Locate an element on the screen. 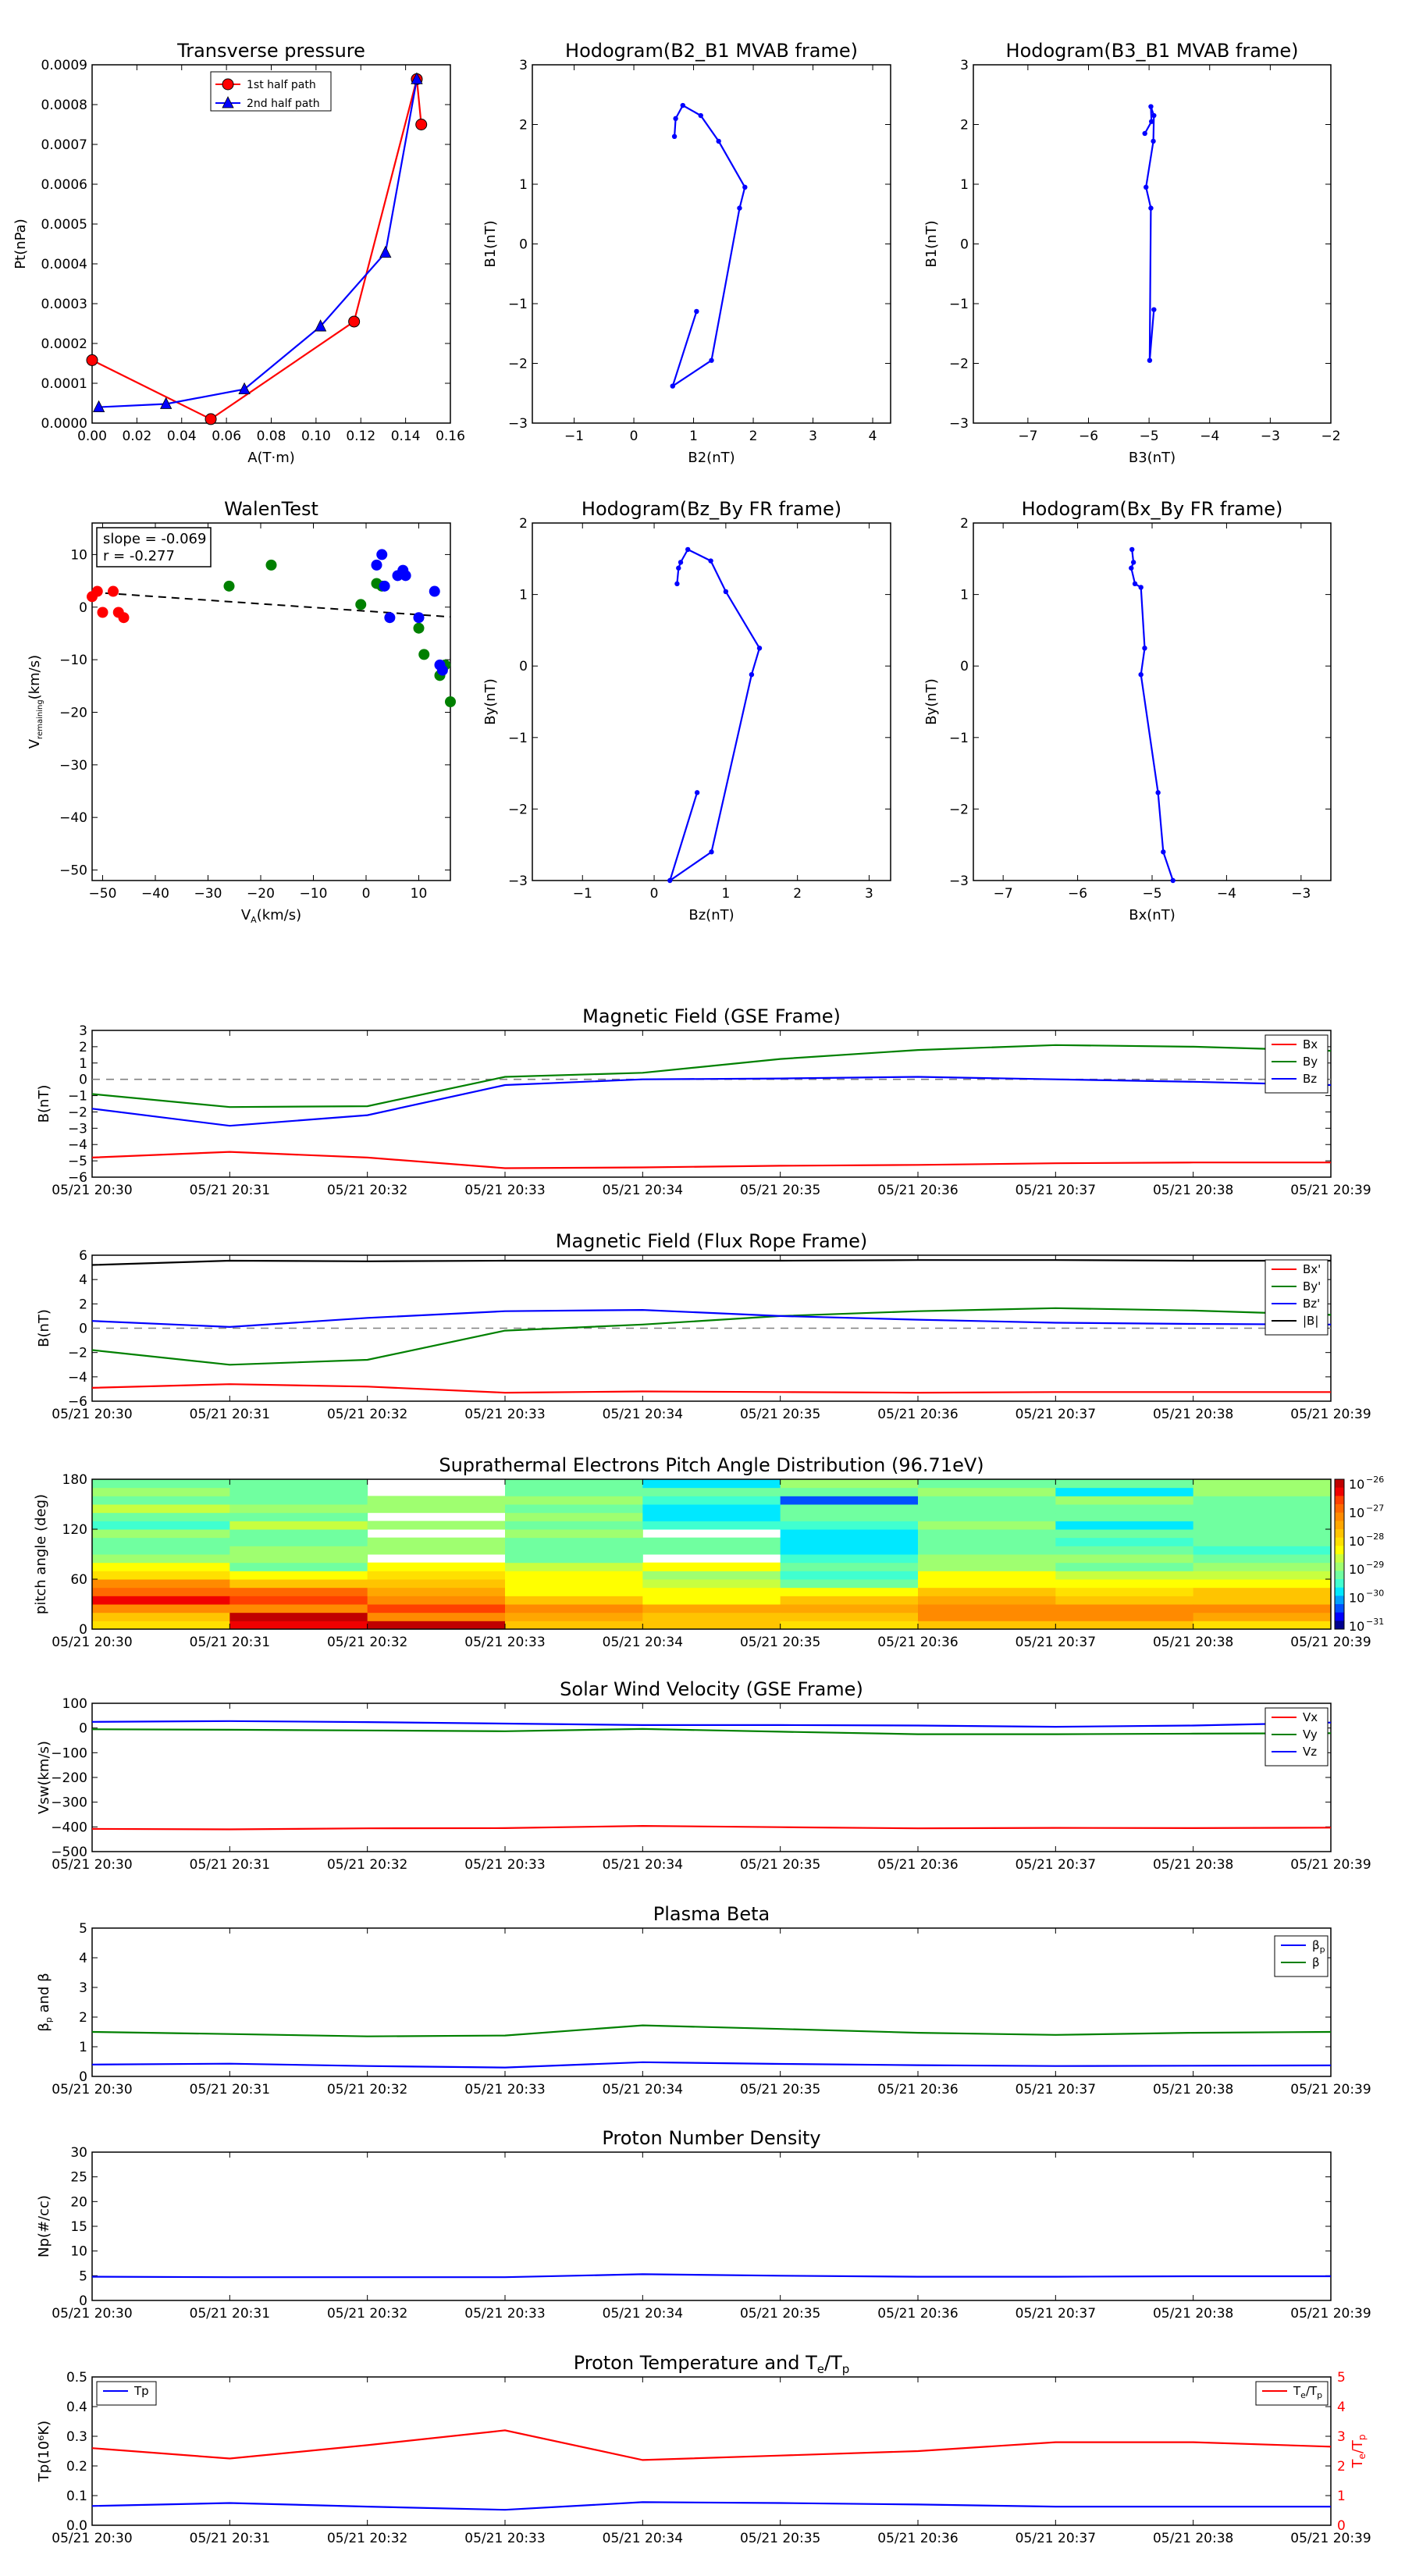 This screenshot has height=2576, width=1405. hxy-xtick-label: −4 is located at coordinates (1226, 894).